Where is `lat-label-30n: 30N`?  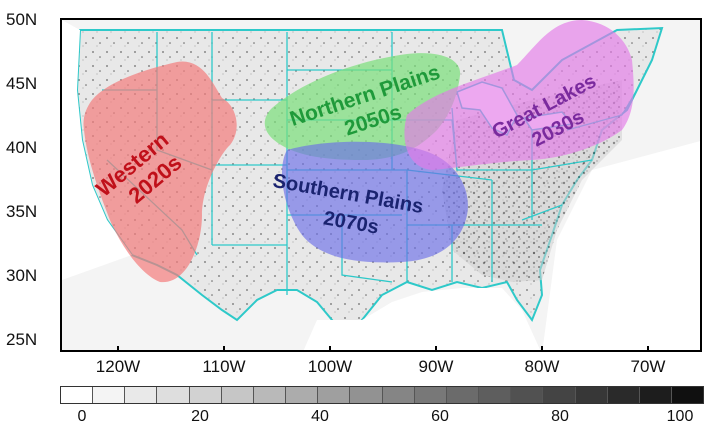
lat-label-30n: 30N is located at coordinates (22, 275).